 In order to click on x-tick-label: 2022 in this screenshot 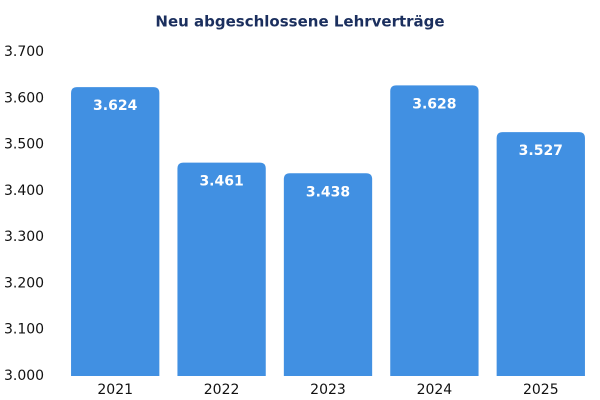, I will do `click(222, 390)`.